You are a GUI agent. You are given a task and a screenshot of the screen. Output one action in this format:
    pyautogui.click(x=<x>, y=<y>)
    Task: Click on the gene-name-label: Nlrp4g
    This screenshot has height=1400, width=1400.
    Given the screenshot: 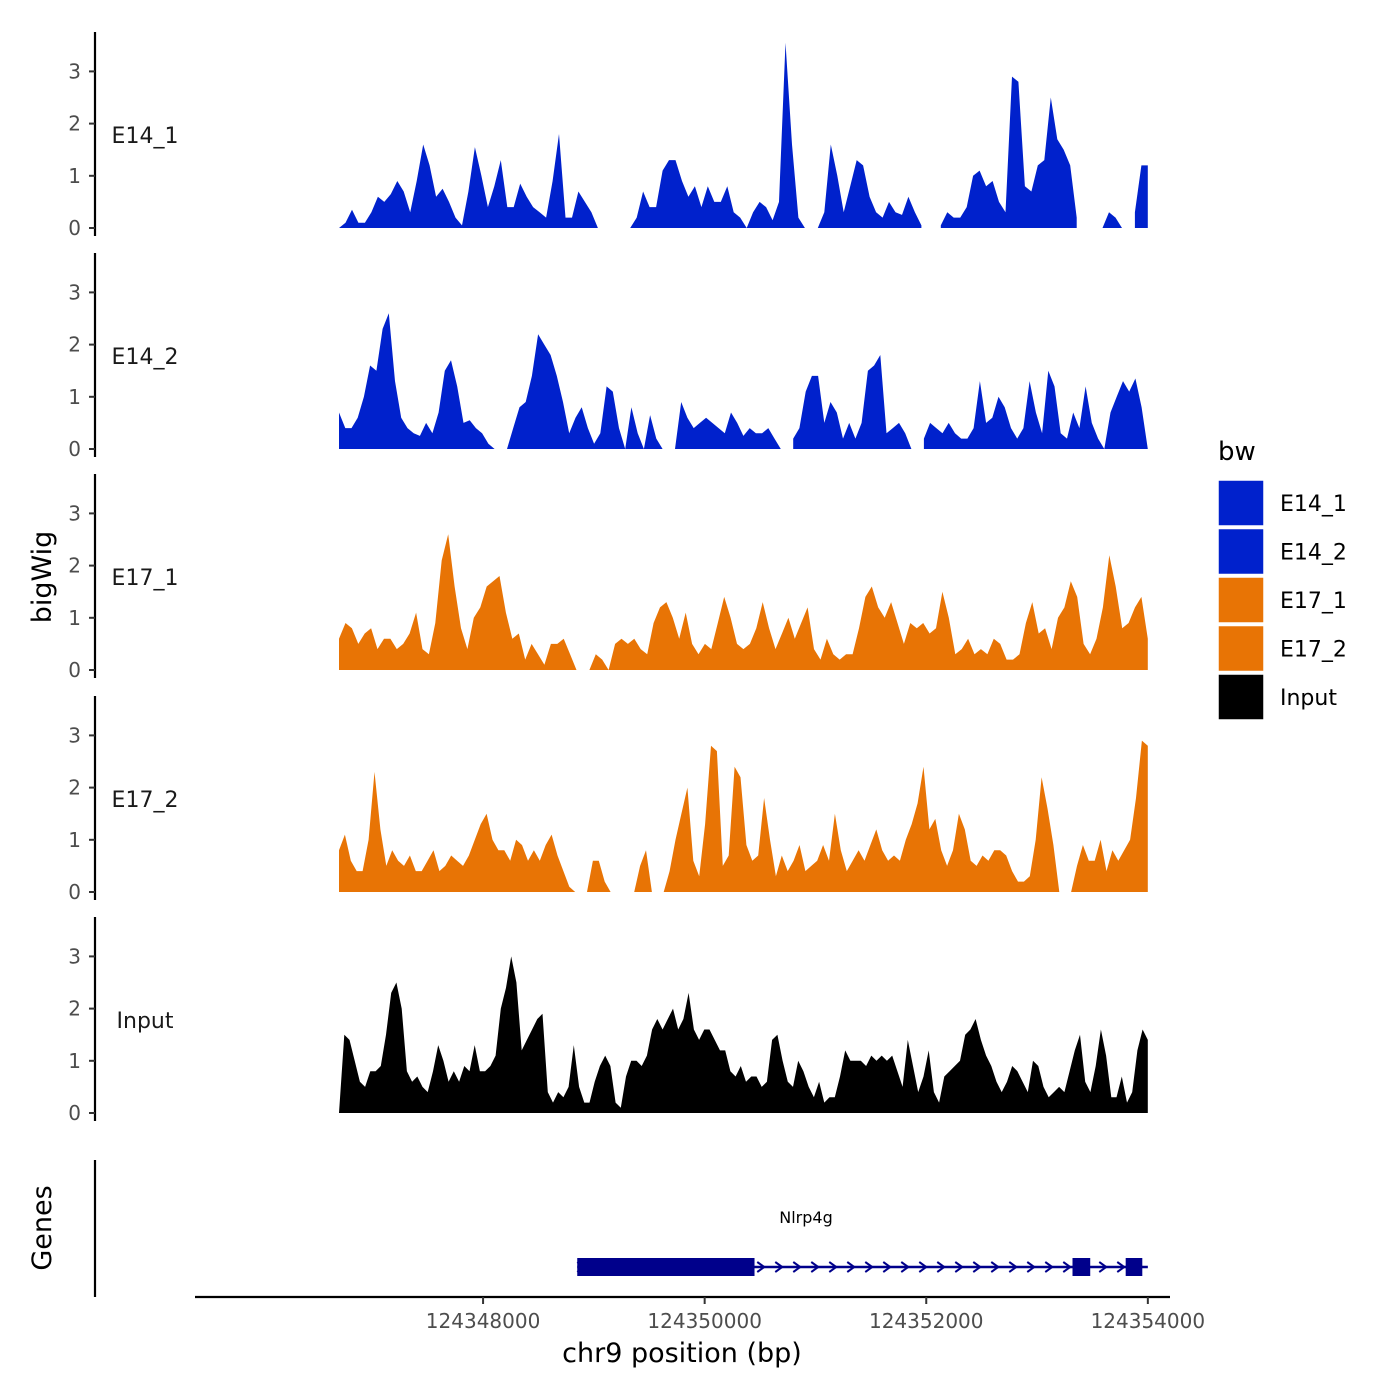 What is the action you would take?
    pyautogui.click(x=805, y=1217)
    